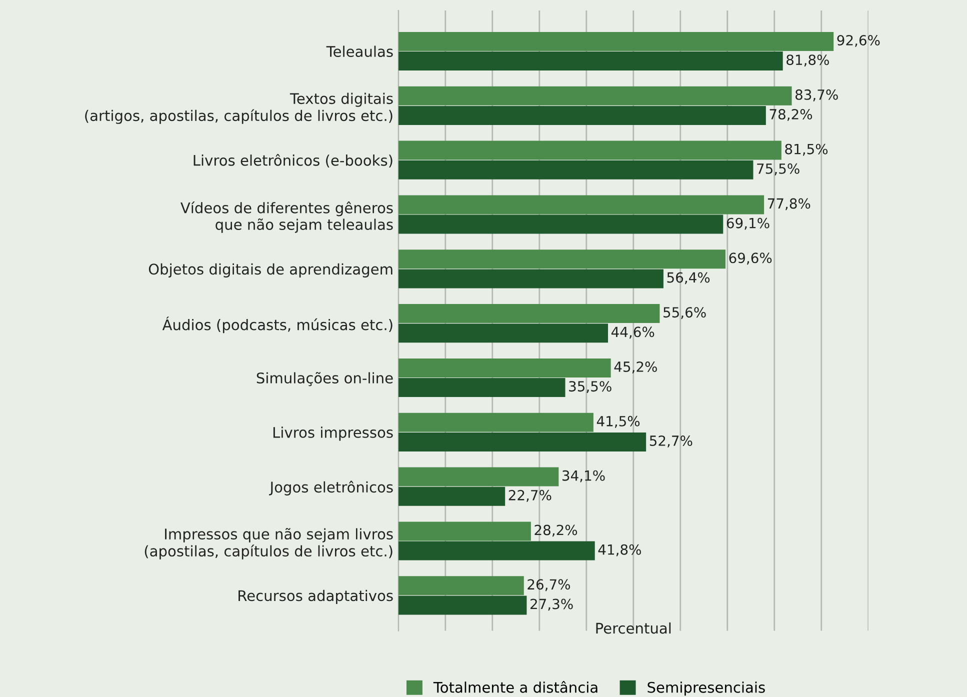 The width and height of the screenshot is (967, 697). Describe the element at coordinates (632, 332) in the screenshot. I see `data-label: 44,6%` at that location.